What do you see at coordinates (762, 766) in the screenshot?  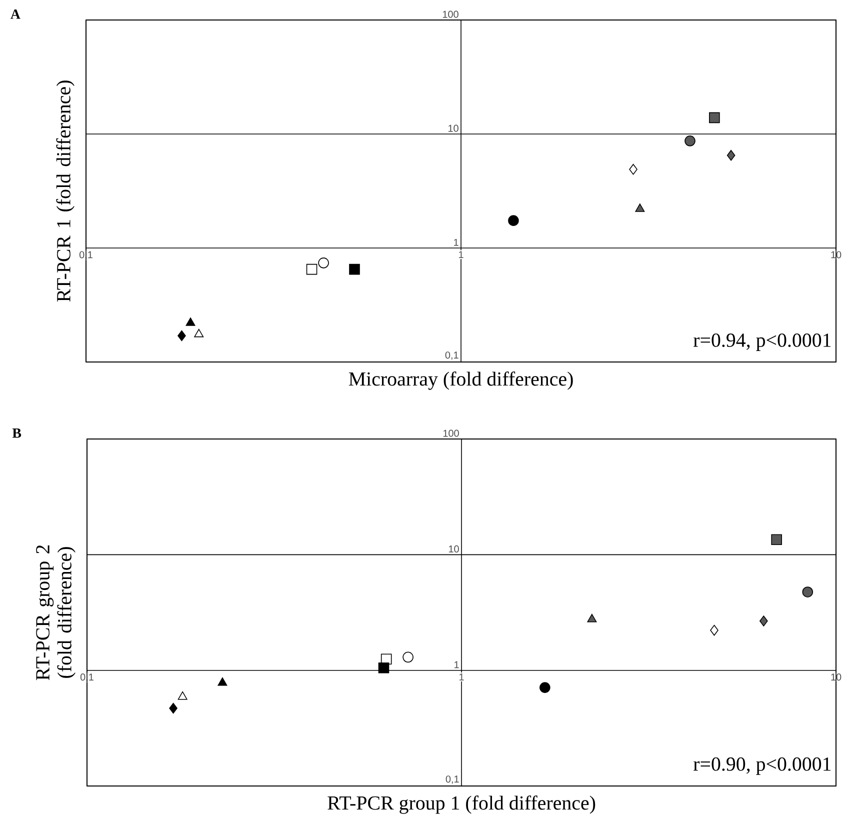 I see `annotation: r=0.90, p<0.0001` at bounding box center [762, 766].